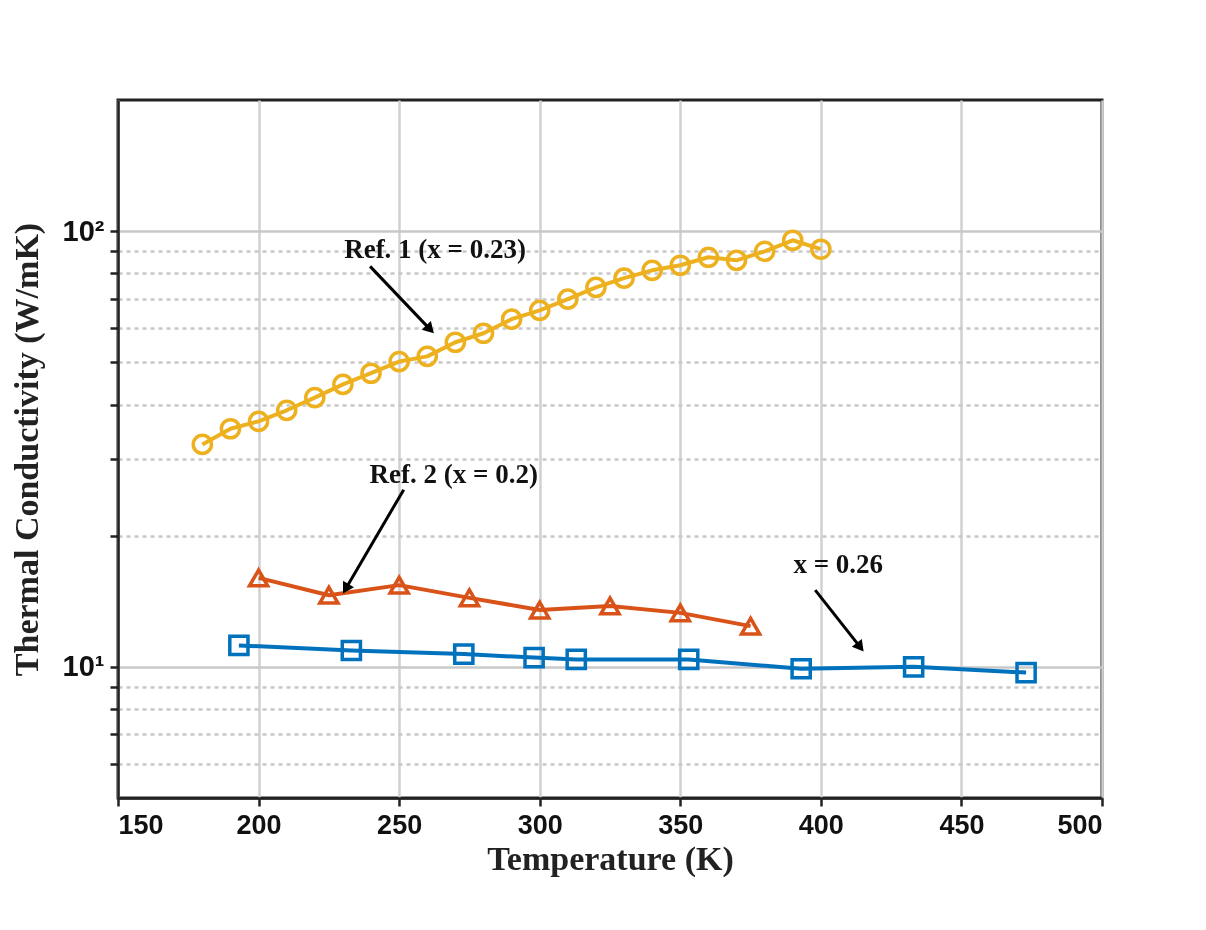 The image size is (1206, 930). What do you see at coordinates (435, 249) in the screenshot?
I see `annotation: Ref. 1 (x = 0.23)` at bounding box center [435, 249].